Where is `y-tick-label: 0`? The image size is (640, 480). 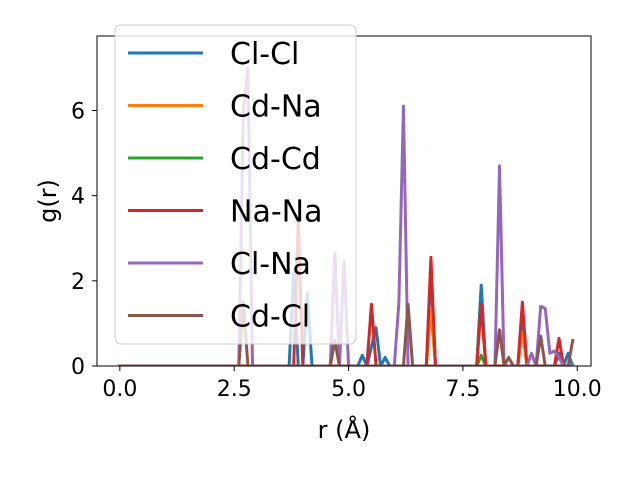 y-tick-label: 0 is located at coordinates (78, 367).